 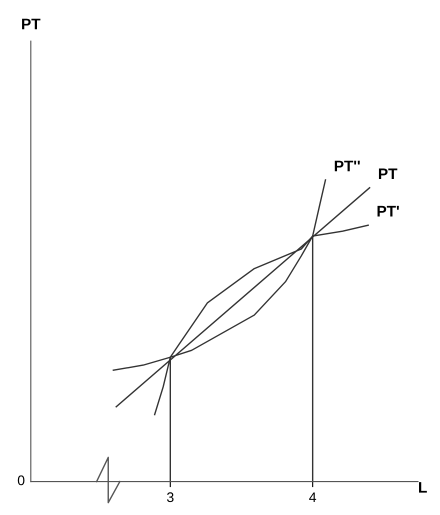 What do you see at coordinates (388, 174) in the screenshot?
I see `series-label: PT` at bounding box center [388, 174].